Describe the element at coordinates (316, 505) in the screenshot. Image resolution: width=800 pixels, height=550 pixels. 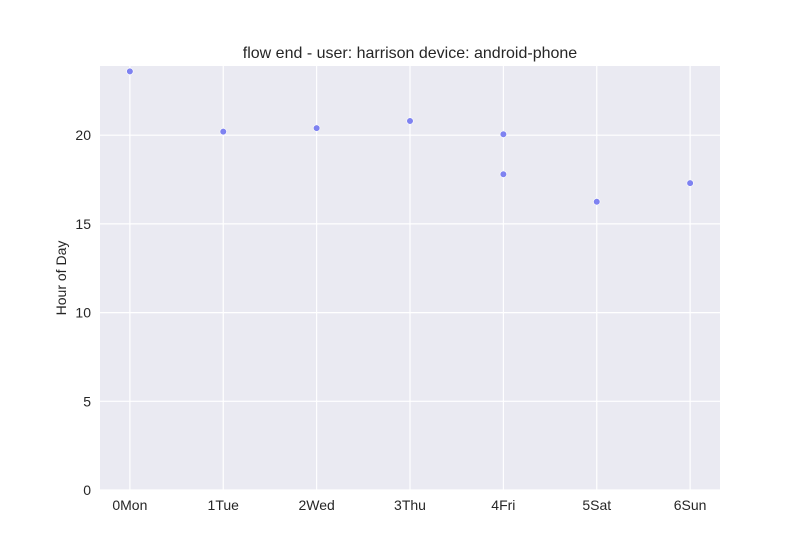
I see `x-tick-label: 2Wed` at that location.